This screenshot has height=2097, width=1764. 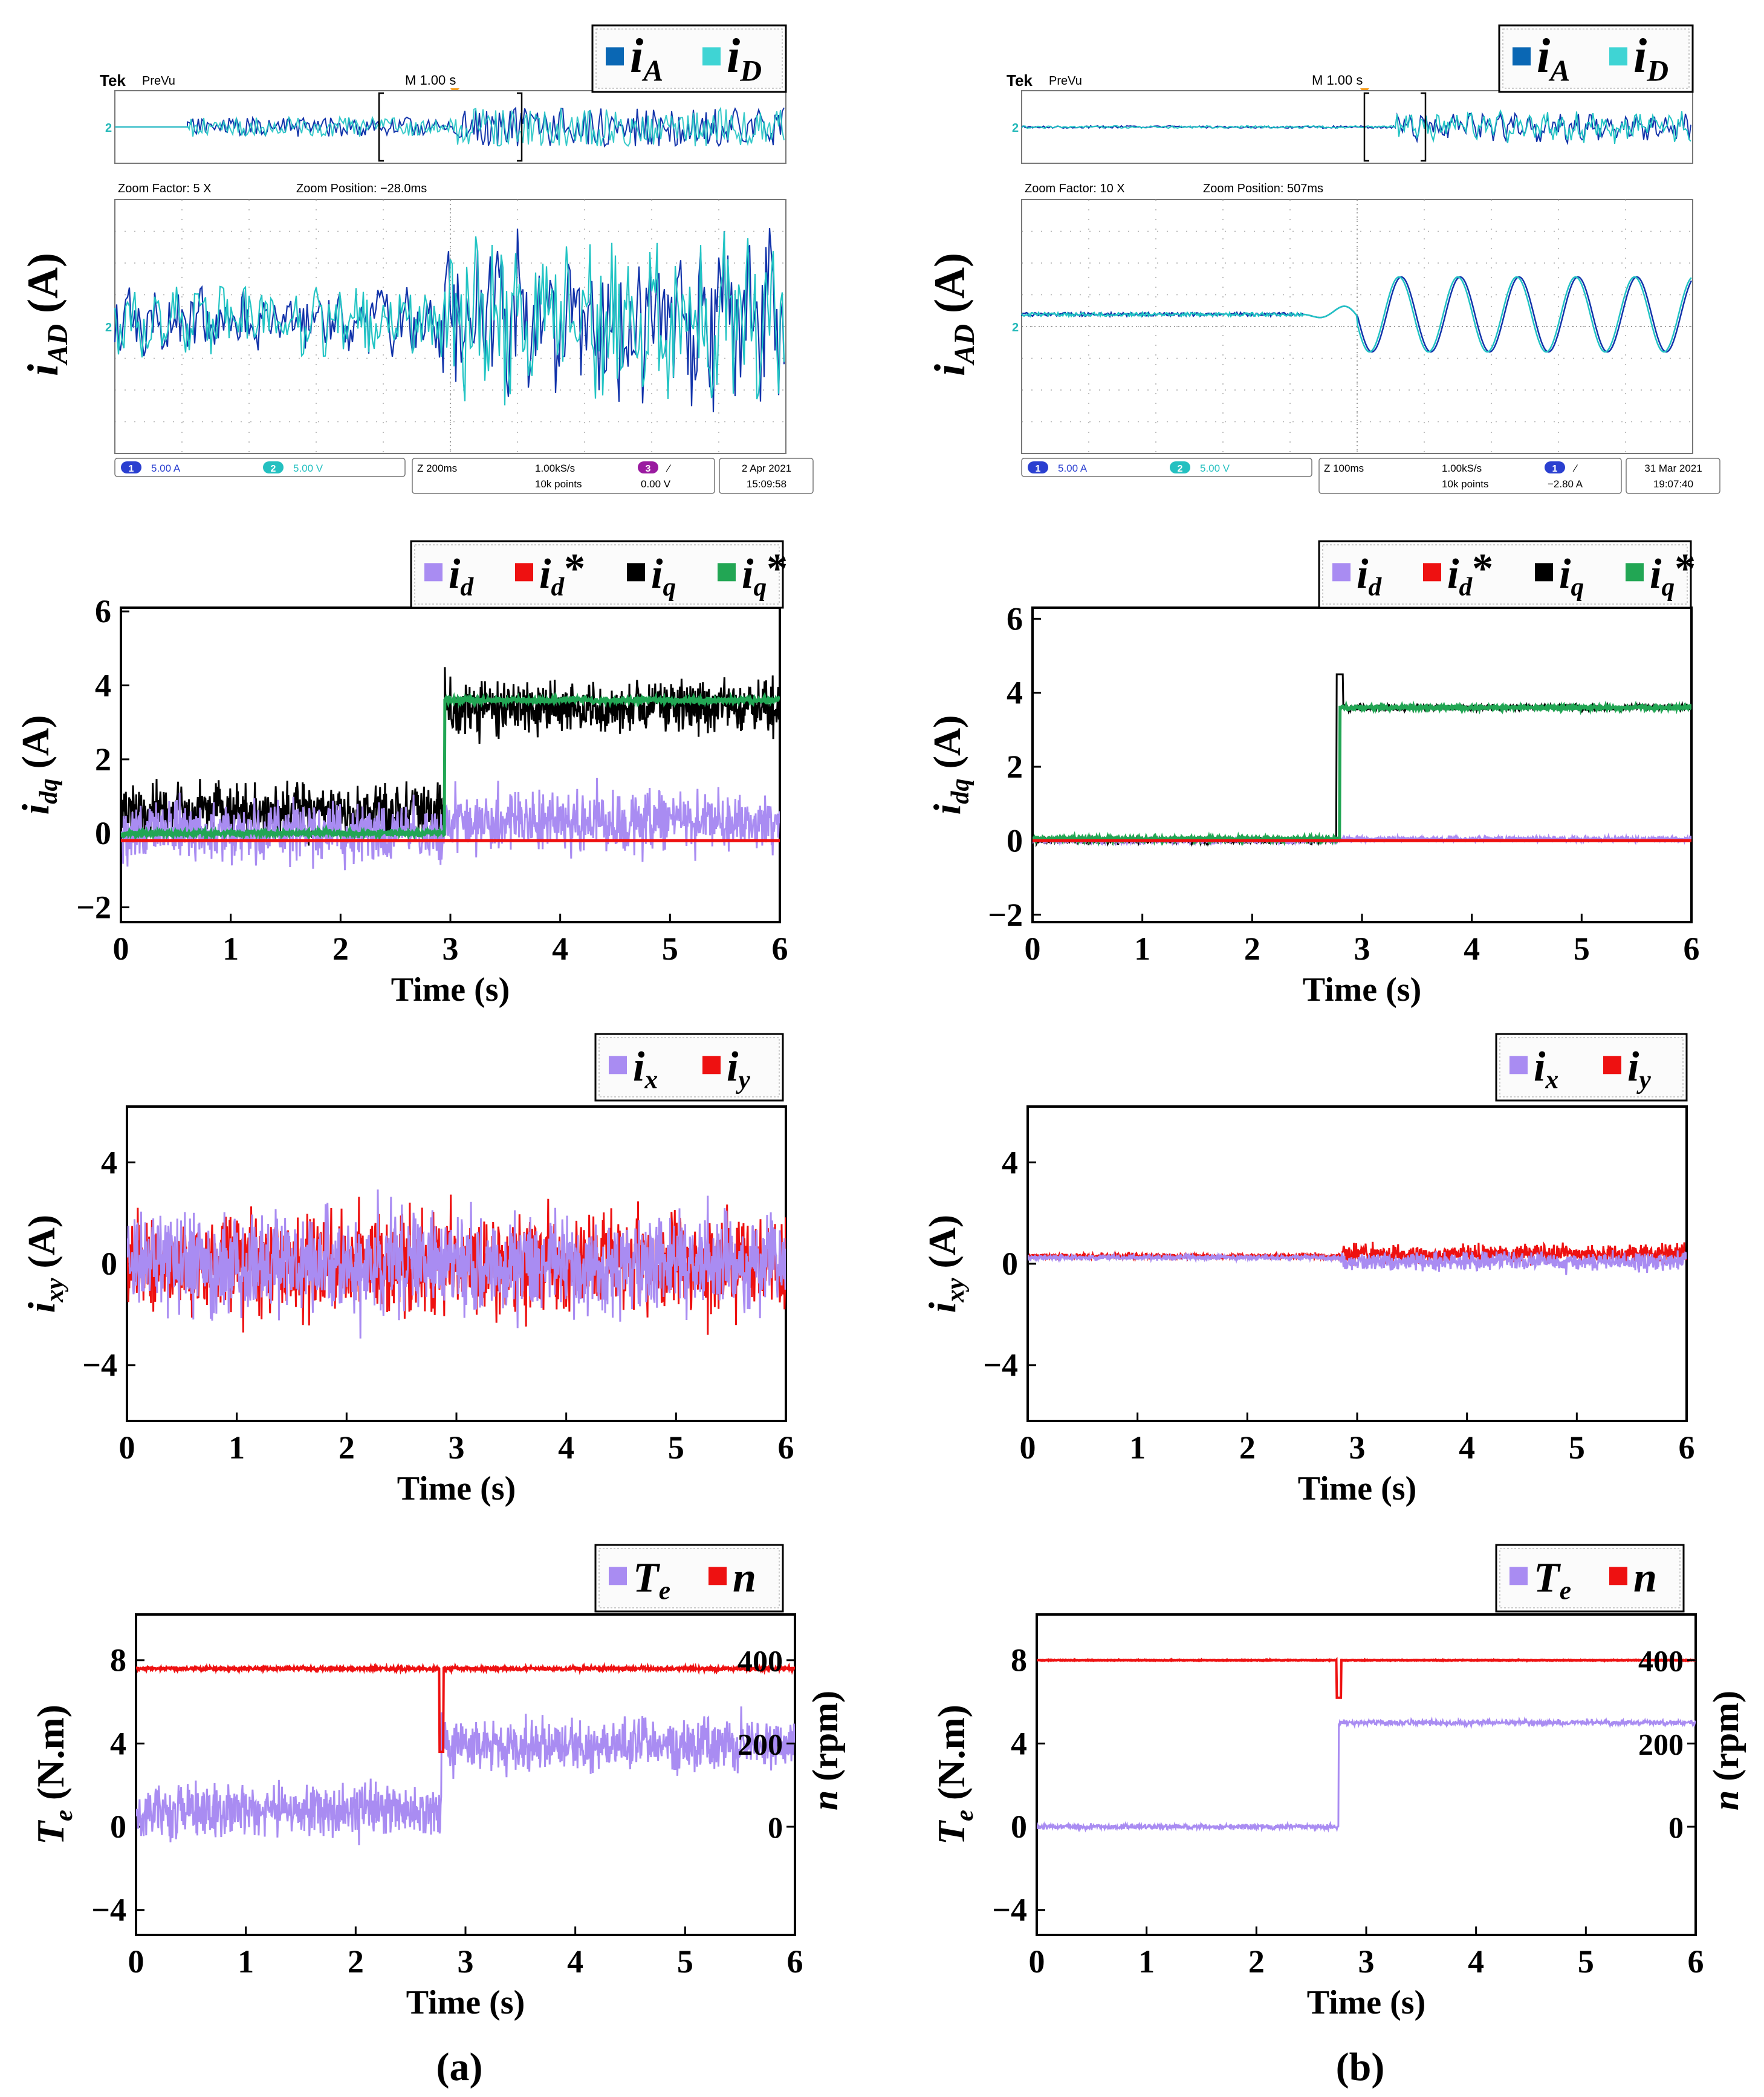 What do you see at coordinates (136, 1962) in the screenshot?
I see `x-tick-label: 0` at bounding box center [136, 1962].